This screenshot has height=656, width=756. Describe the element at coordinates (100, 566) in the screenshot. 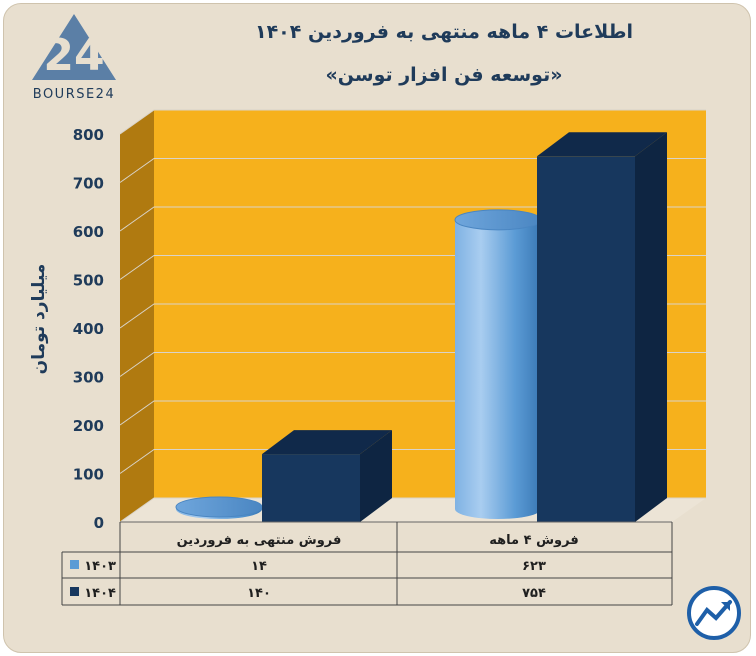

I see `legend-label: ۱۴۰۳` at that location.